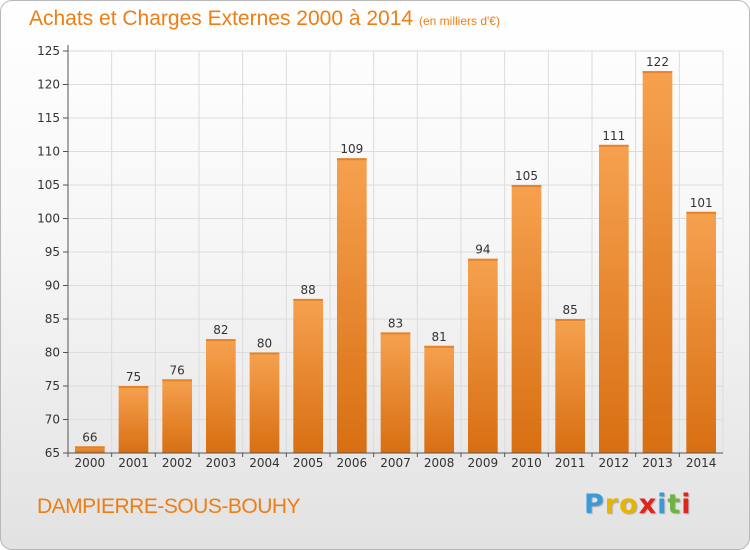 This screenshot has width=750, height=550. What do you see at coordinates (701, 463) in the screenshot?
I see `x-tick-label: 2014` at bounding box center [701, 463].